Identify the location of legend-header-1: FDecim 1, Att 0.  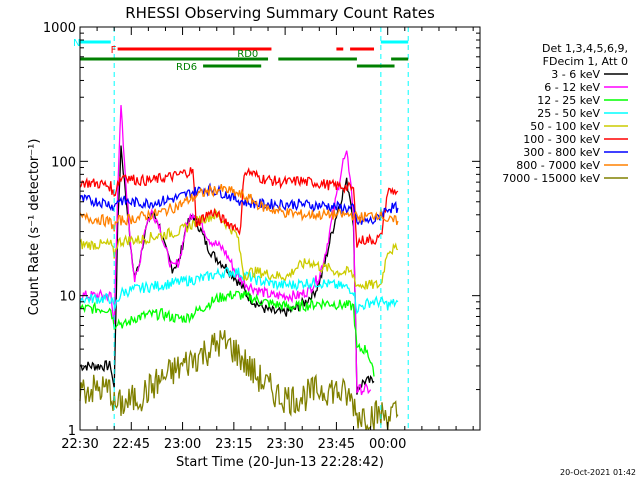
(585, 61).